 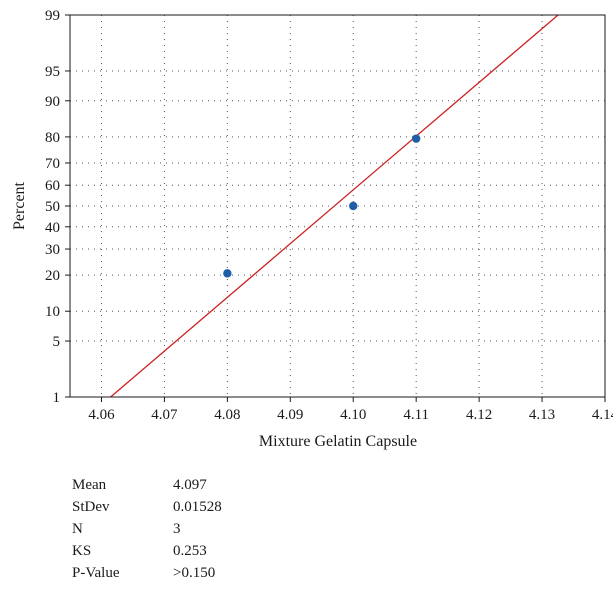 I want to click on stat-value: 0.253, so click(x=190, y=551).